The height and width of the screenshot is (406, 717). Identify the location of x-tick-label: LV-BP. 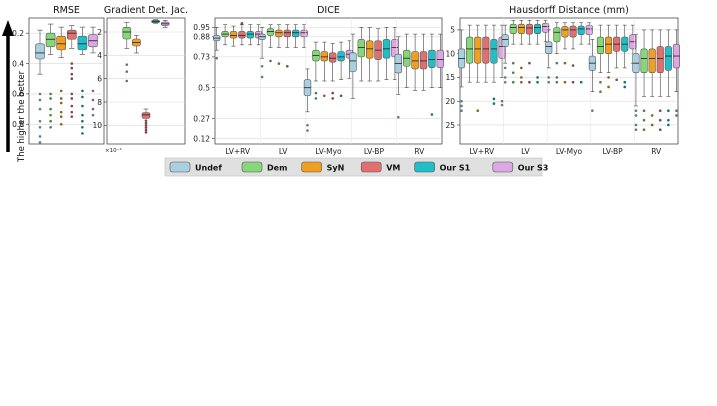
(613, 151).